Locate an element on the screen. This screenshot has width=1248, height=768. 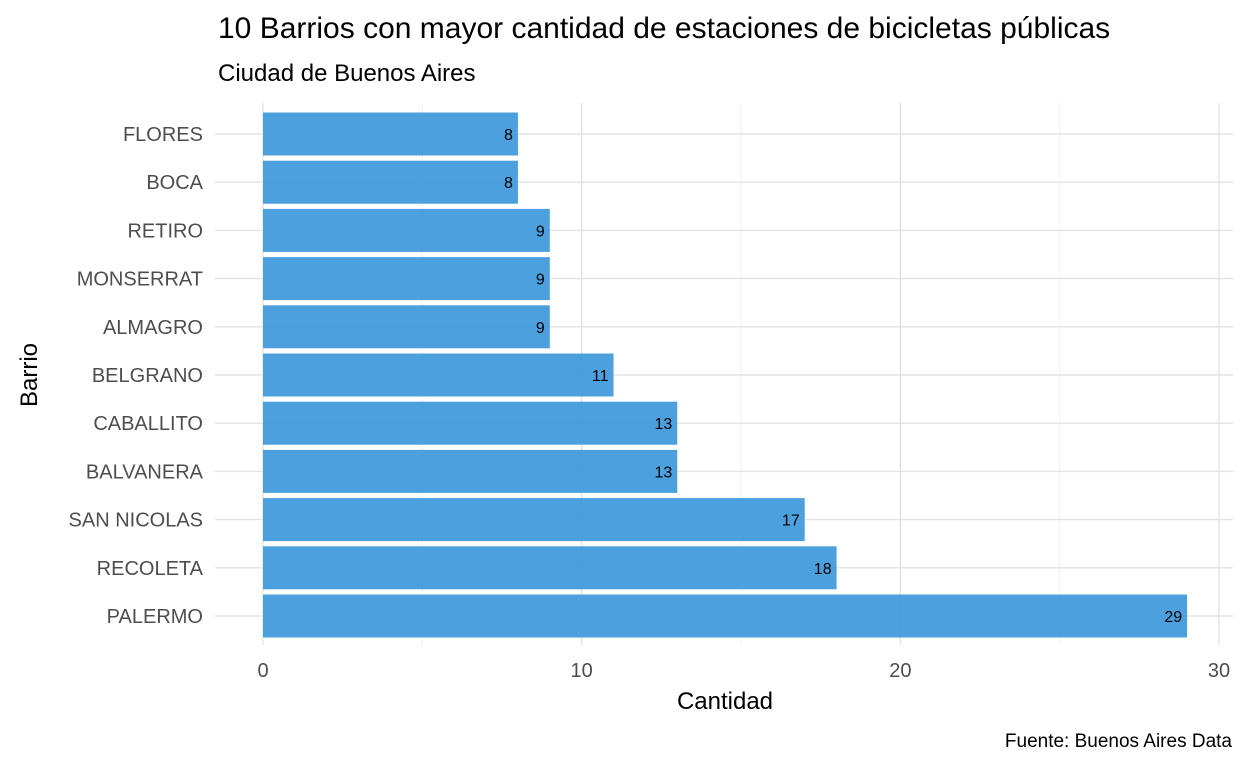
x-tick-label: 10 is located at coordinates (582, 671).